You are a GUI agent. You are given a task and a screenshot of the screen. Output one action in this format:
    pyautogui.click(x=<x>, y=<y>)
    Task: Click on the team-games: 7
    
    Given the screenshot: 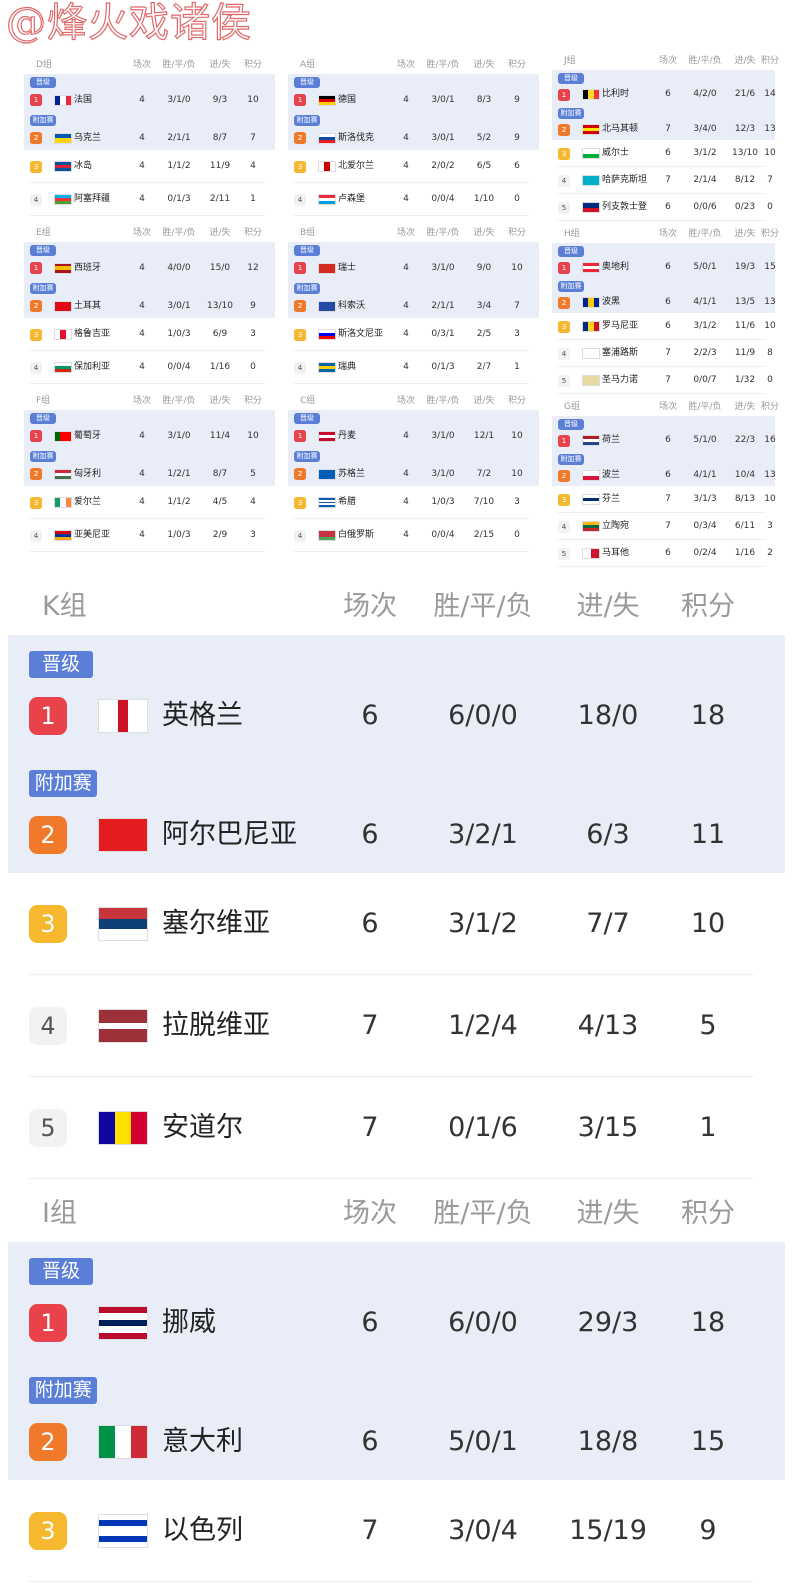 What is the action you would take?
    pyautogui.click(x=668, y=180)
    